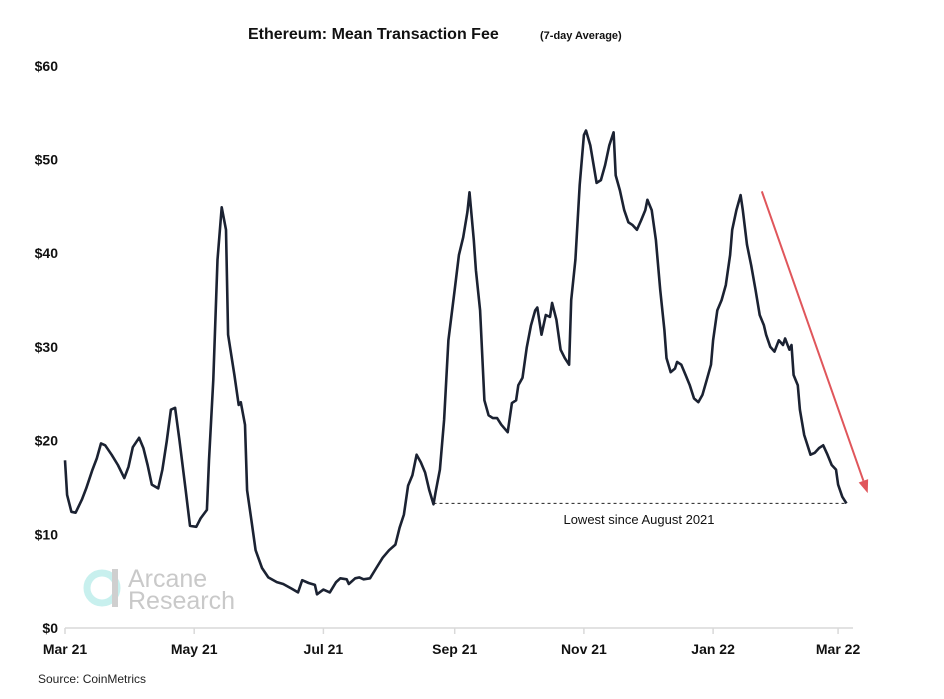  What do you see at coordinates (581, 36) in the screenshot?
I see `chart-subtitle: (7-day Average)` at bounding box center [581, 36].